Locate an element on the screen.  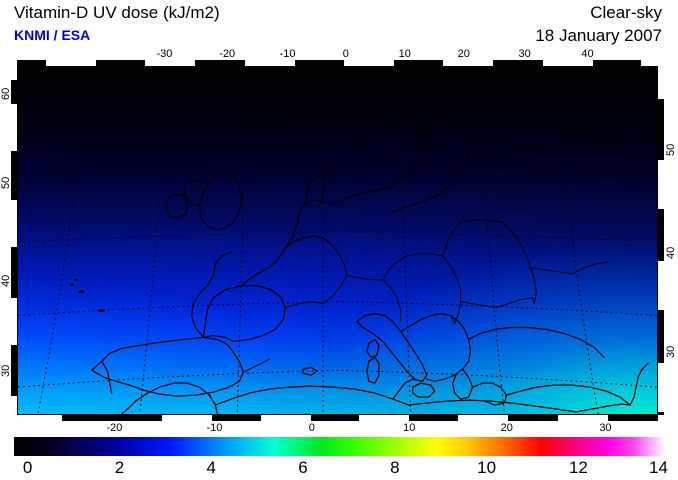
colorbar-gradient is located at coordinates (339, 446).